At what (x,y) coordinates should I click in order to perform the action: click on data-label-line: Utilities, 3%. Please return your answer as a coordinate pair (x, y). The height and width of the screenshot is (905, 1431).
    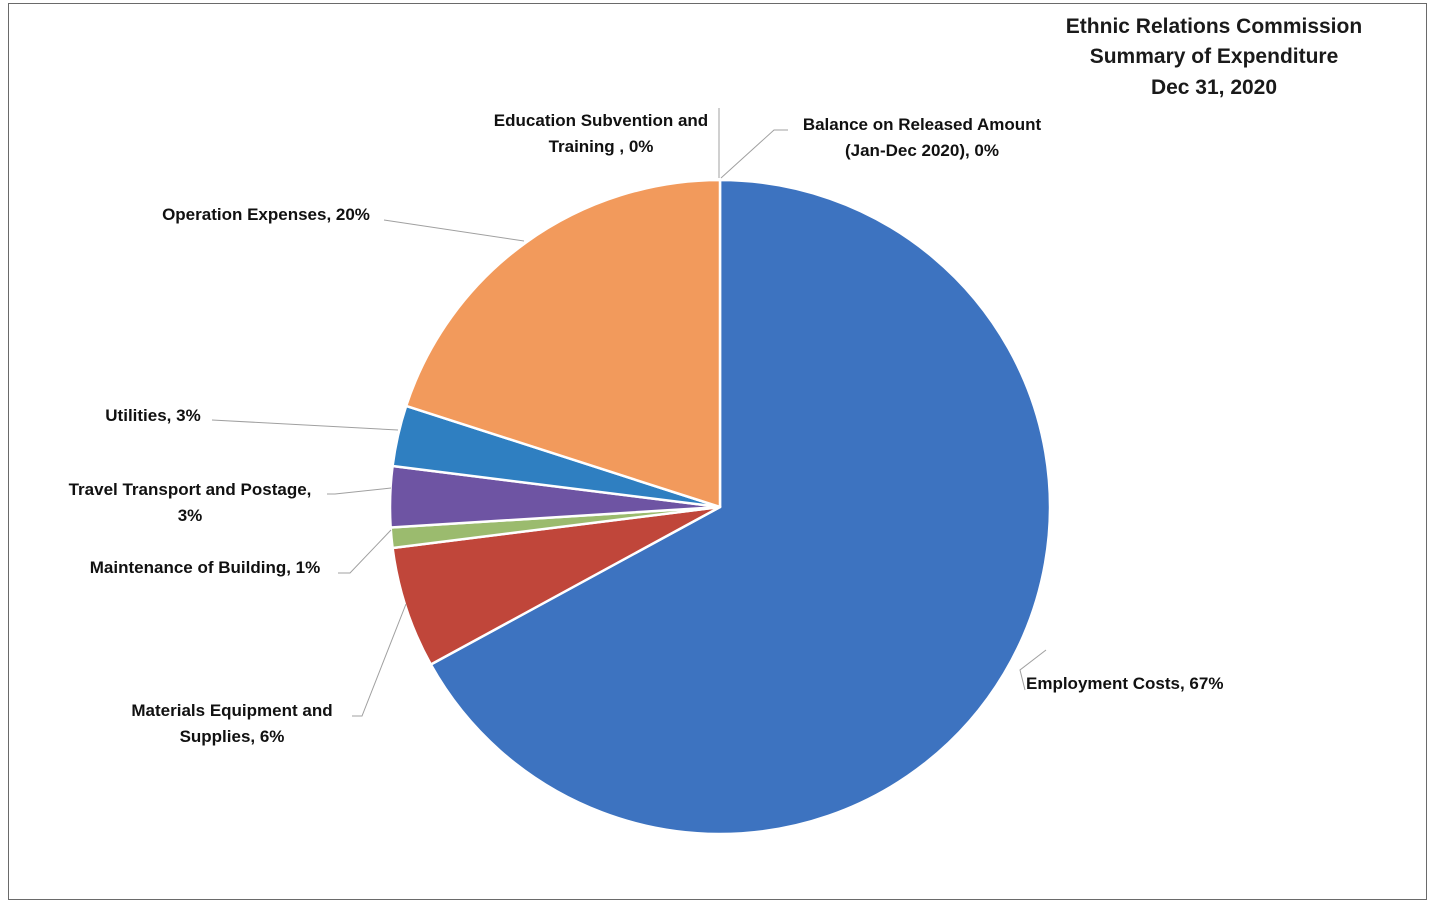
    Looking at the image, I should click on (152, 415).